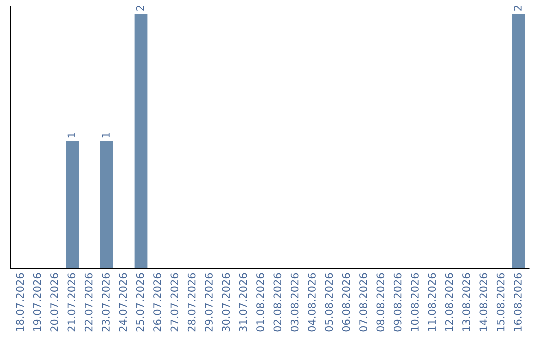 The width and height of the screenshot is (540, 340). I want to click on x-tick-label: 20.07.2026, so click(54, 302).